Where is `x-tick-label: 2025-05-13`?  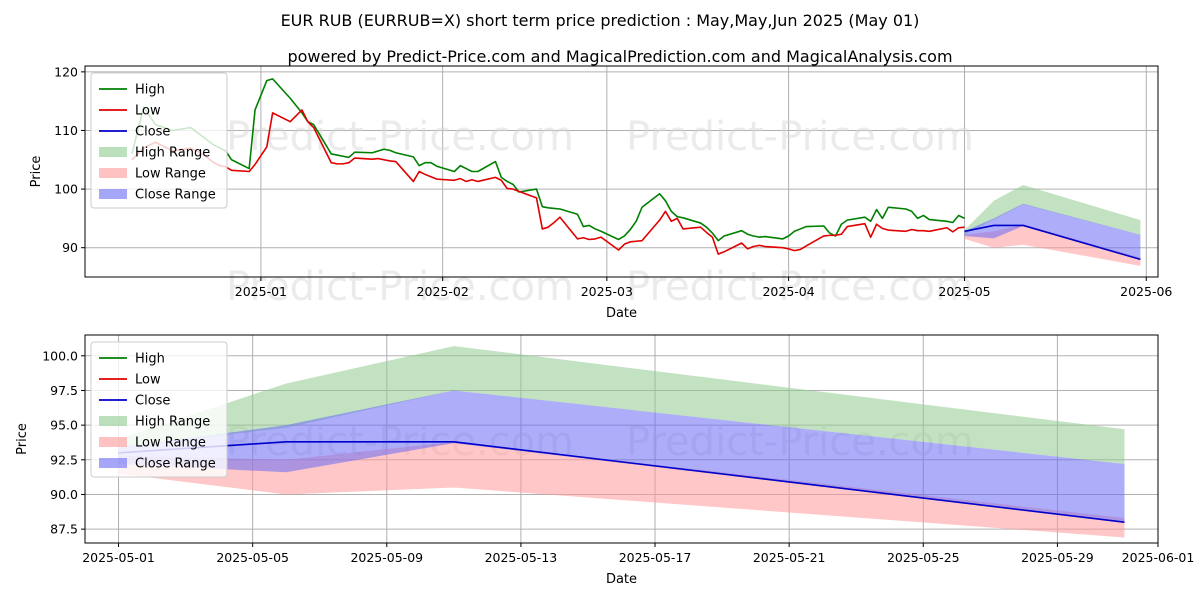
x-tick-label: 2025-05-13 is located at coordinates (521, 557).